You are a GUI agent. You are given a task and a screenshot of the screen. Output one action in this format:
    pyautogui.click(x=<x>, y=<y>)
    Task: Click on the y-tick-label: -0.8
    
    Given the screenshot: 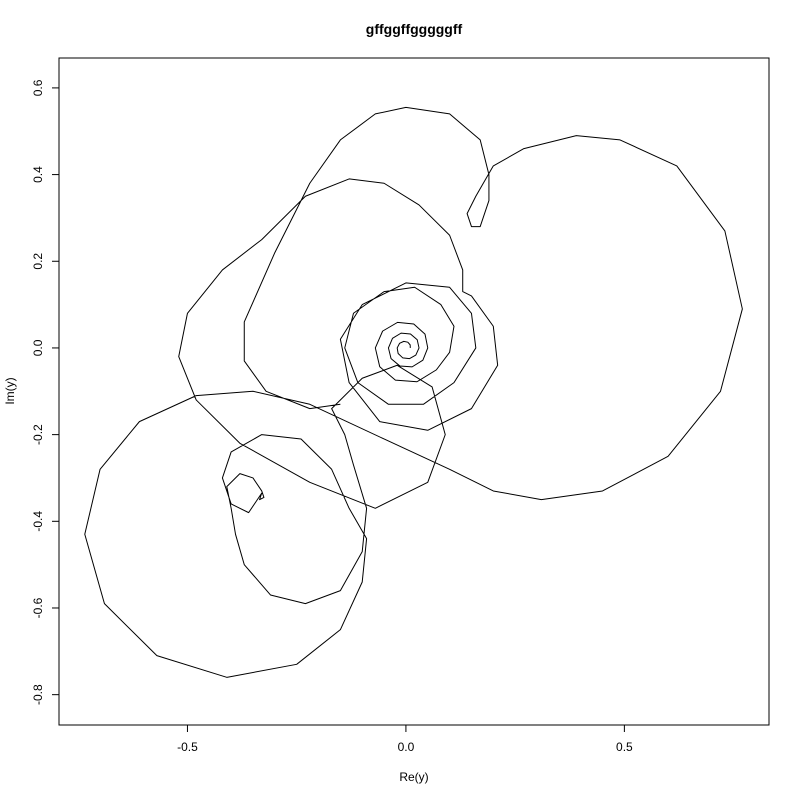 What is the action you would take?
    pyautogui.click(x=38, y=694)
    